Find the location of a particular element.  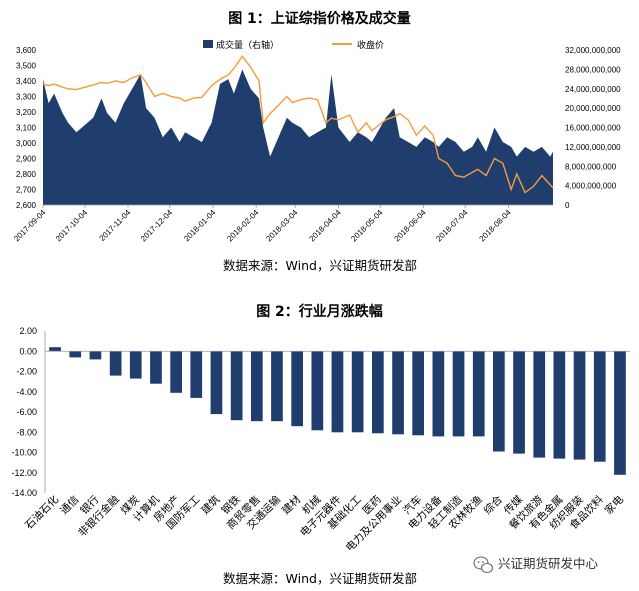

y-tick-label: -12.00 is located at coordinates (24, 473).